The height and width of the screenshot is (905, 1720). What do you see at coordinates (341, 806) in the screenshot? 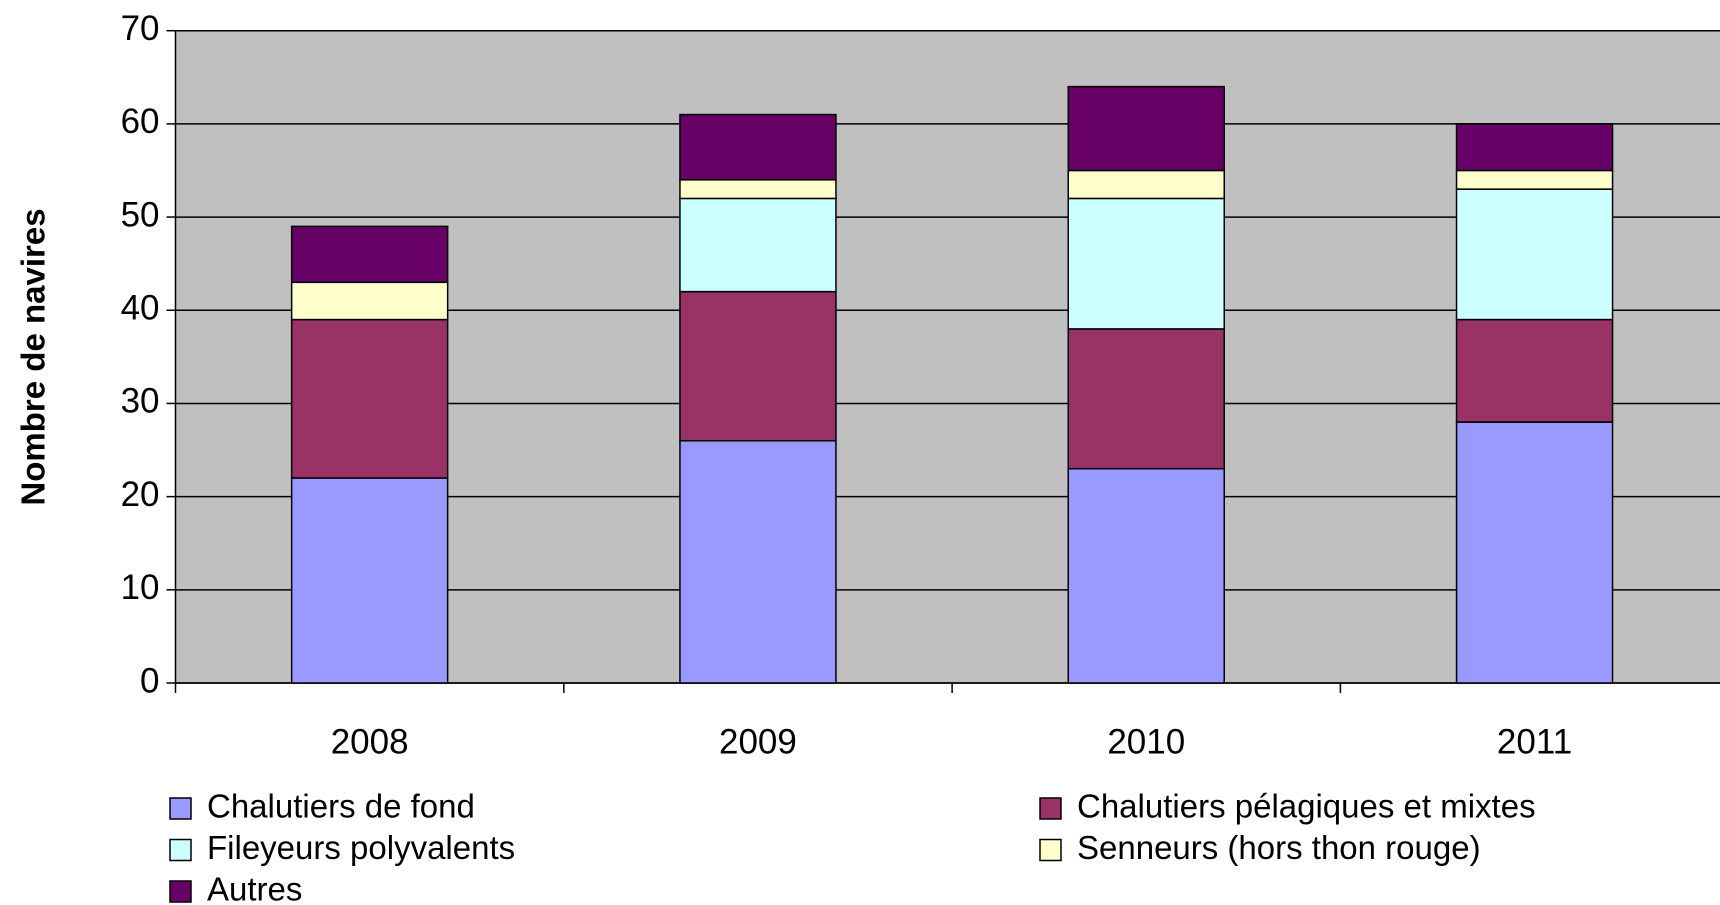
I see `legend-label: Chalutiers de fond` at bounding box center [341, 806].